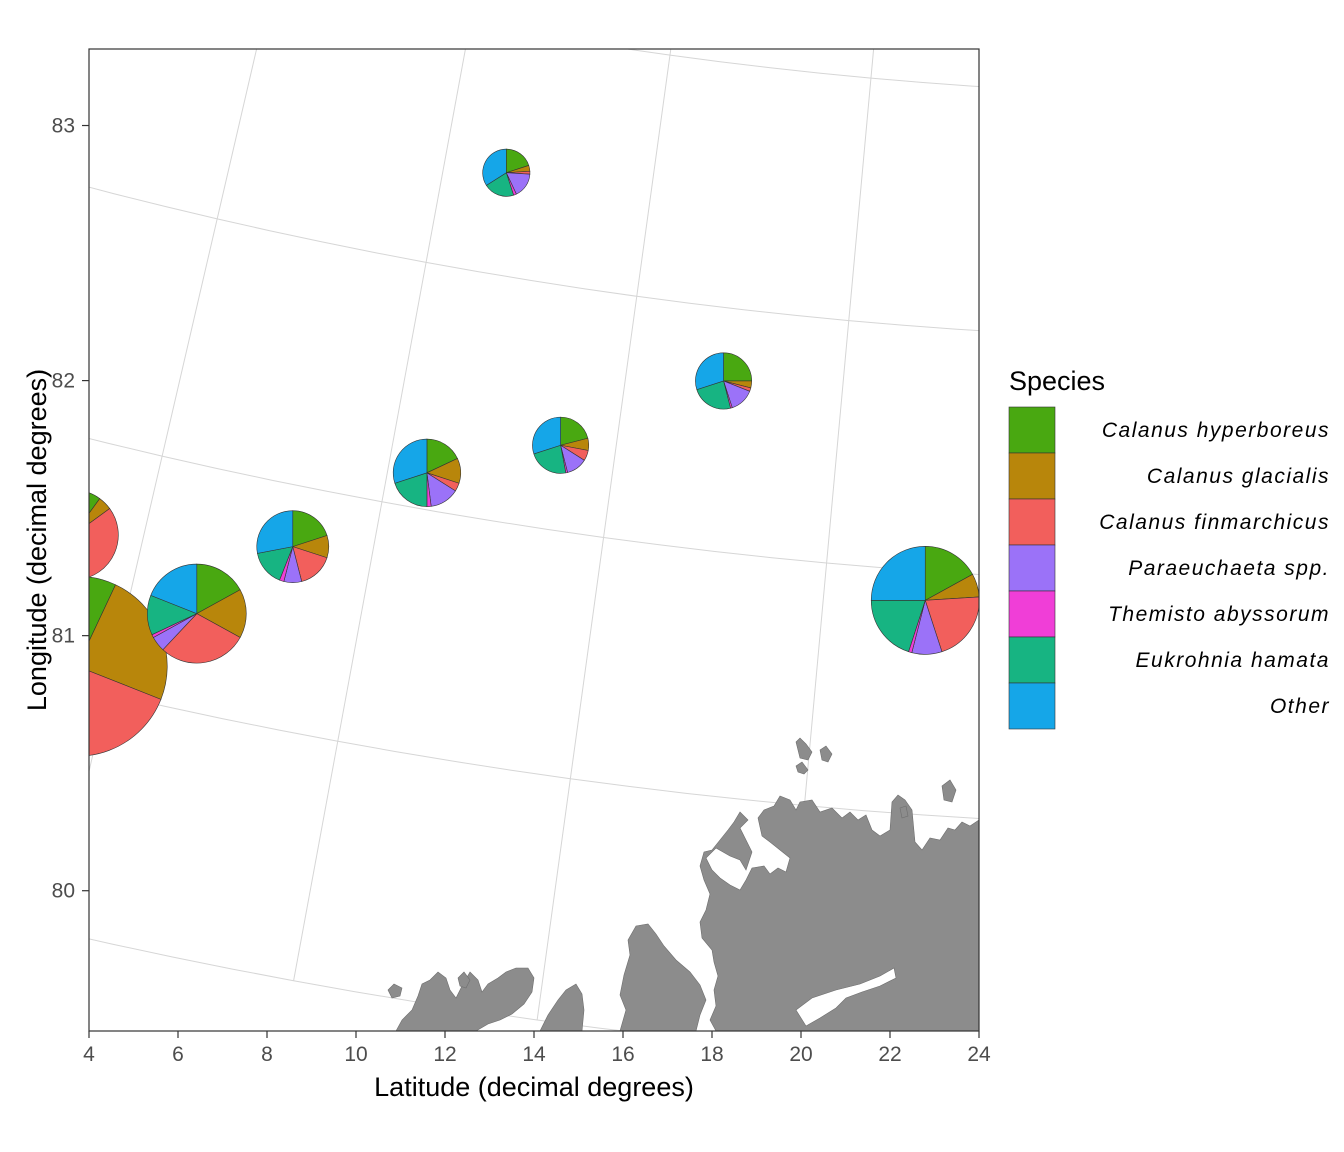 The height and width of the screenshot is (1152, 1344). I want to click on y-tick-label: 80, so click(63, 891).